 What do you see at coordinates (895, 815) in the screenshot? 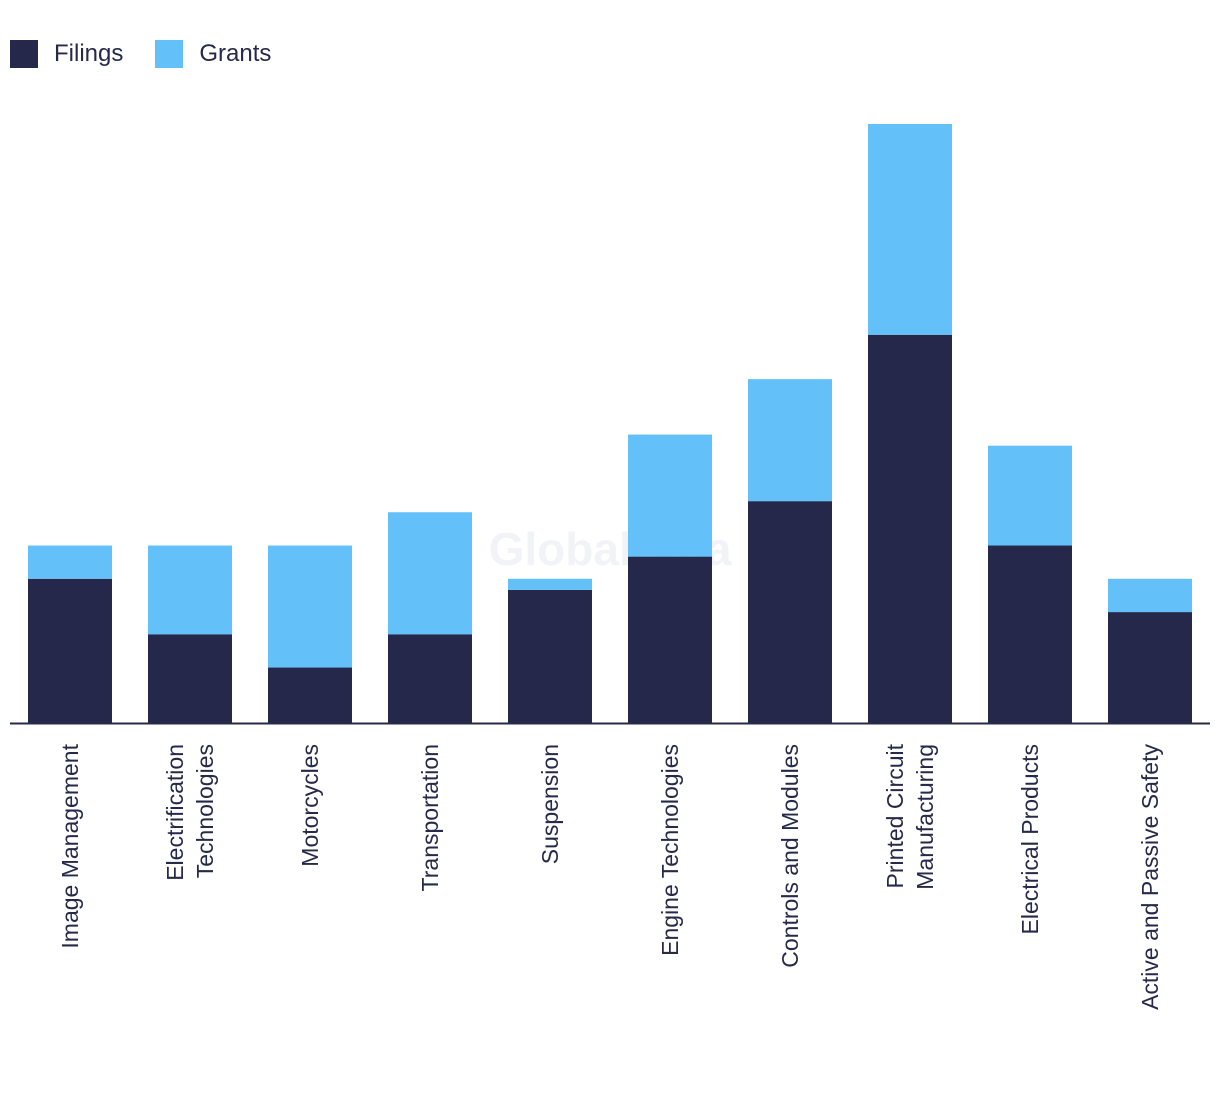
I see `category-label-line: Printed Circuit` at bounding box center [895, 815].